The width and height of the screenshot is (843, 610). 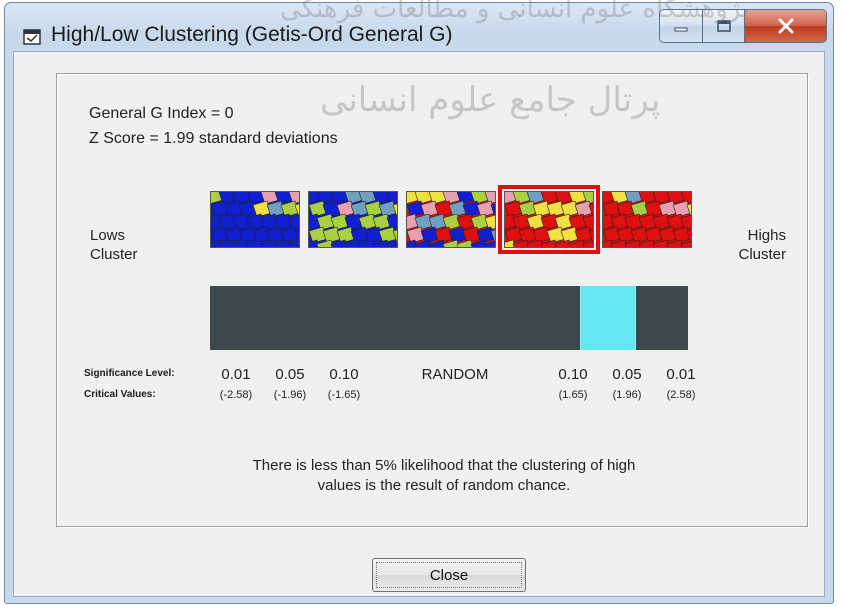 What do you see at coordinates (114, 254) in the screenshot?
I see `lows-cluster-text: Cluster` at bounding box center [114, 254].